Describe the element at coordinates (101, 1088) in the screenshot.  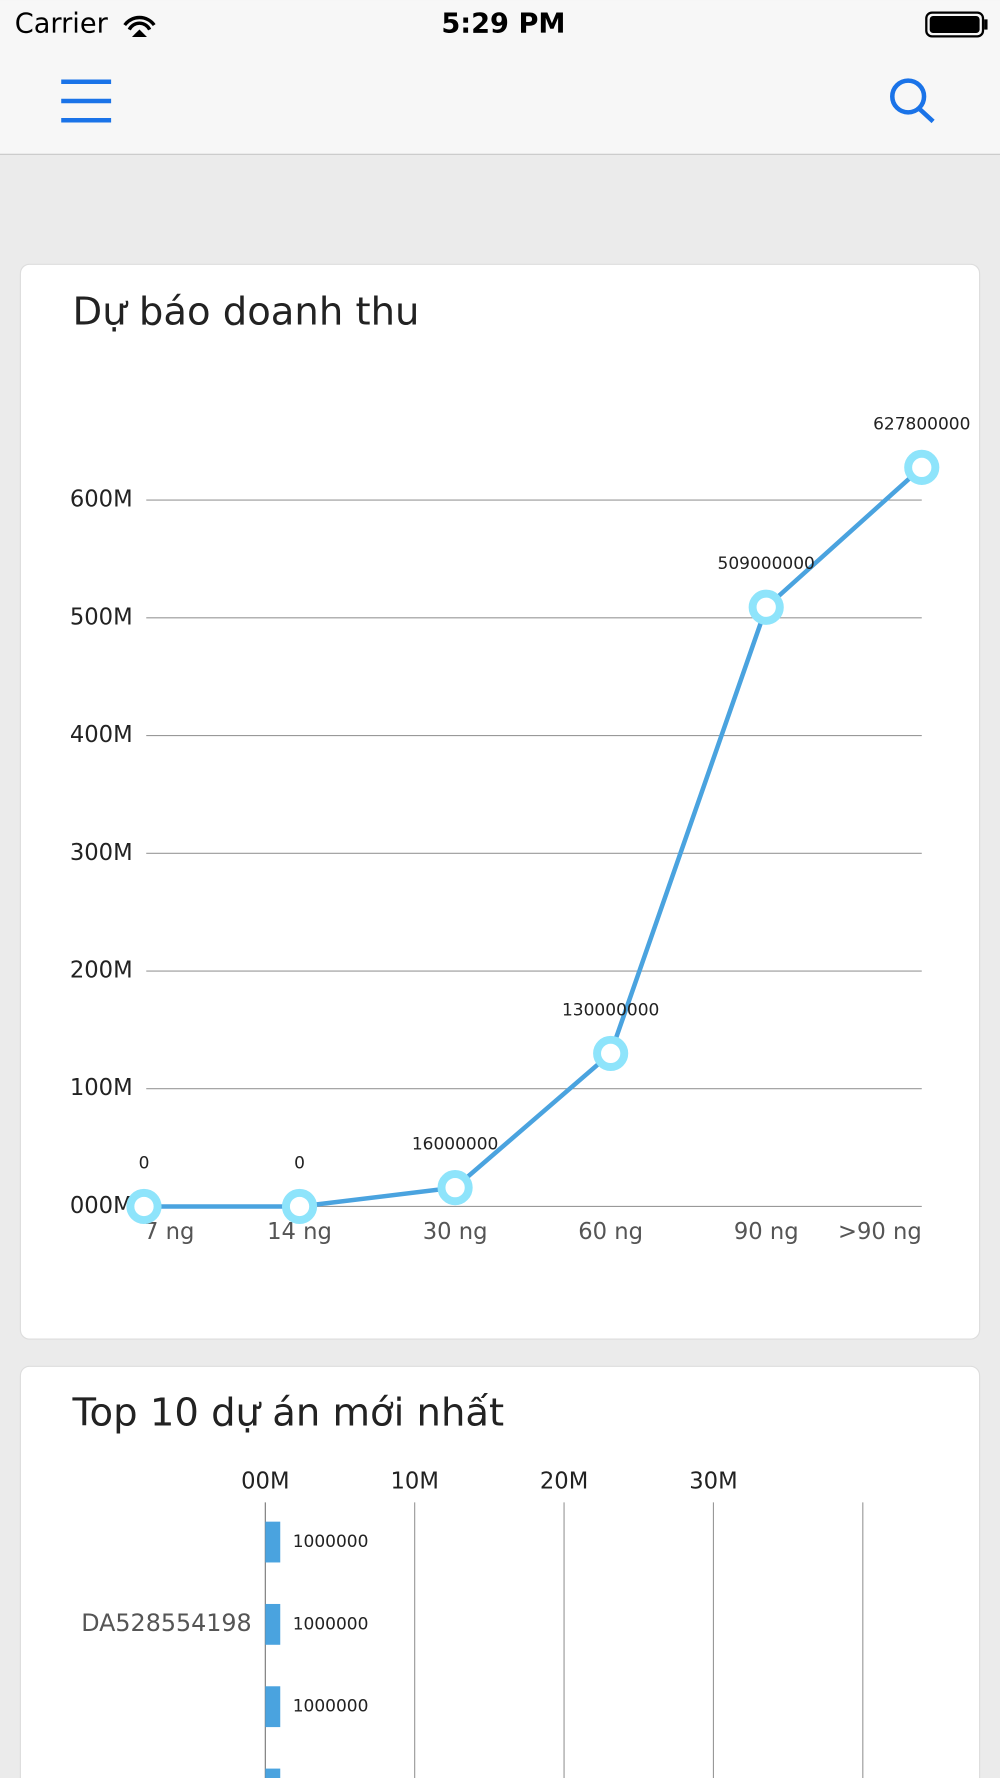
I see `y-tick-label: 100M` at that location.